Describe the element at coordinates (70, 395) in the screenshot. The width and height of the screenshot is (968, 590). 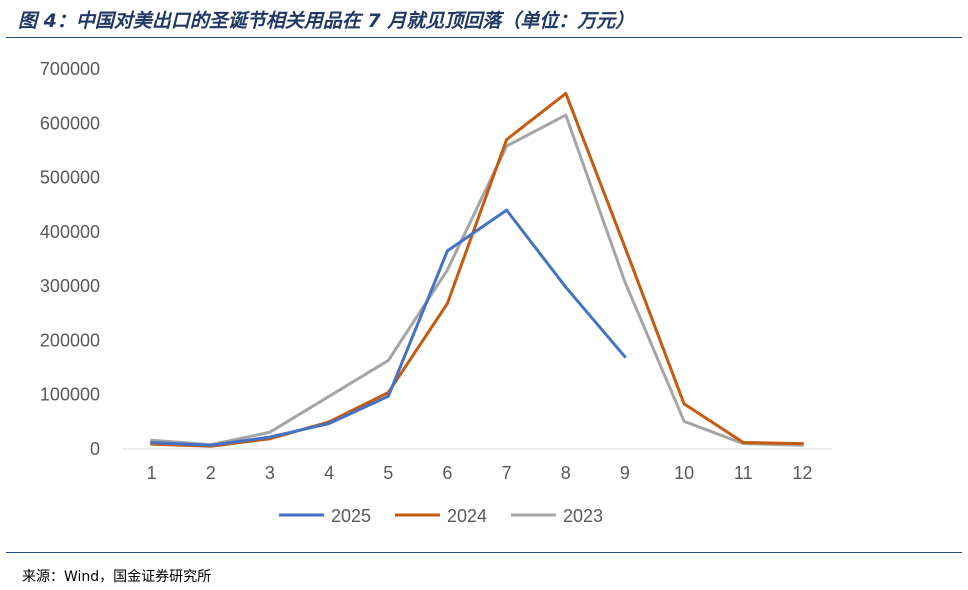
I see `y-tick-label: 100000` at that location.